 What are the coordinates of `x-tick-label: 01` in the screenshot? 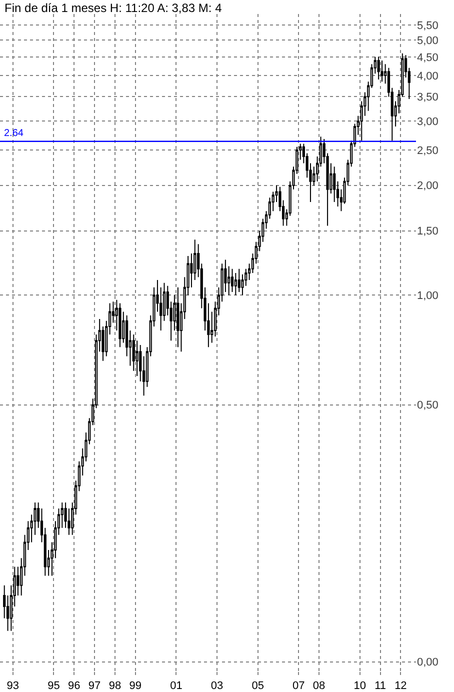 It's located at (176, 686).